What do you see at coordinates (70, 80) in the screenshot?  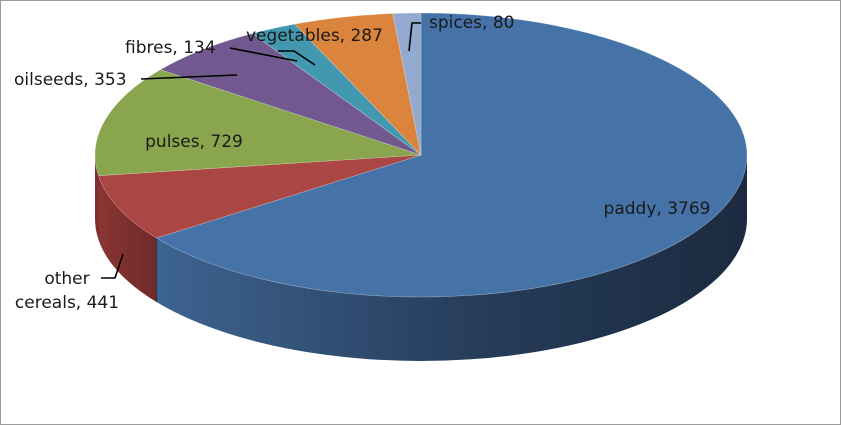 I see `label-oilseeds: oilseeds, 353` at bounding box center [70, 80].